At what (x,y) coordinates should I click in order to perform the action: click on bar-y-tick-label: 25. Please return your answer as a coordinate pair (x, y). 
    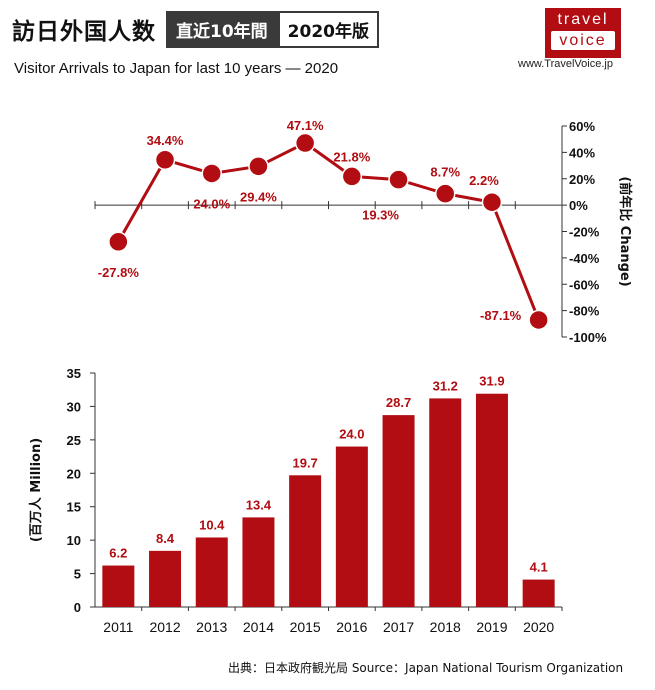
    Looking at the image, I should click on (74, 440).